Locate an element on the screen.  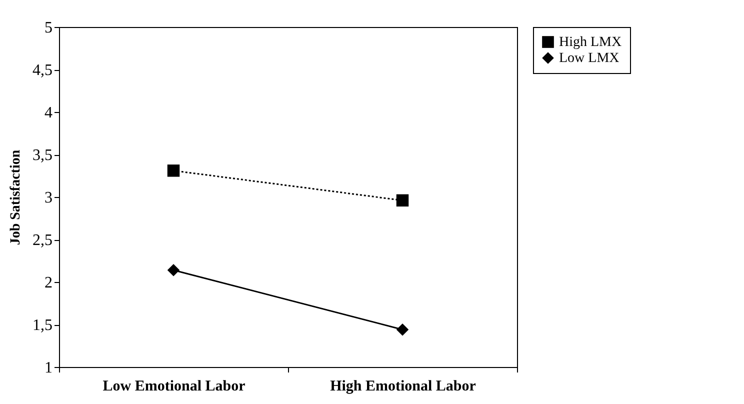
y-tick-label: 3 is located at coordinates (48, 198).